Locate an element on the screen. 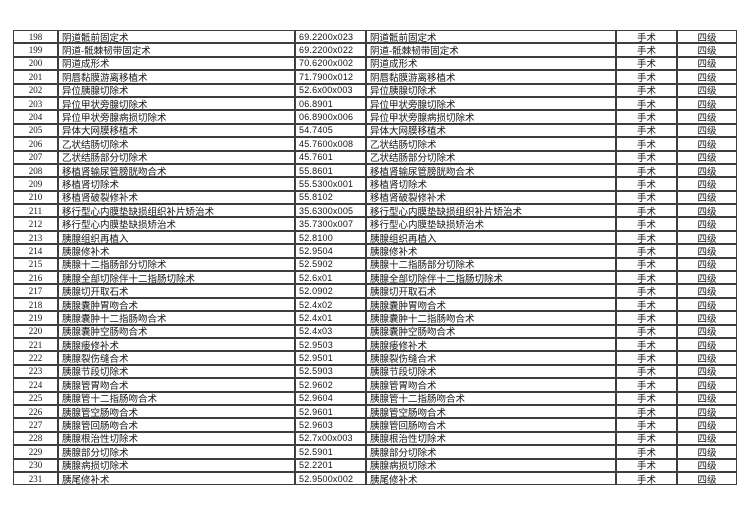 This screenshot has width=750, height=529. procedure-name-cell: 乙状结肠部分切除术 is located at coordinates (176, 157).